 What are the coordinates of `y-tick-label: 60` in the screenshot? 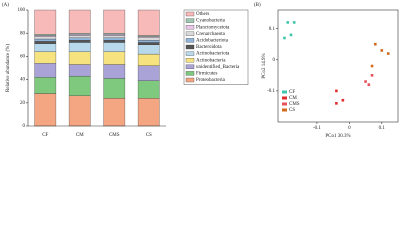 It's located at (23, 57).